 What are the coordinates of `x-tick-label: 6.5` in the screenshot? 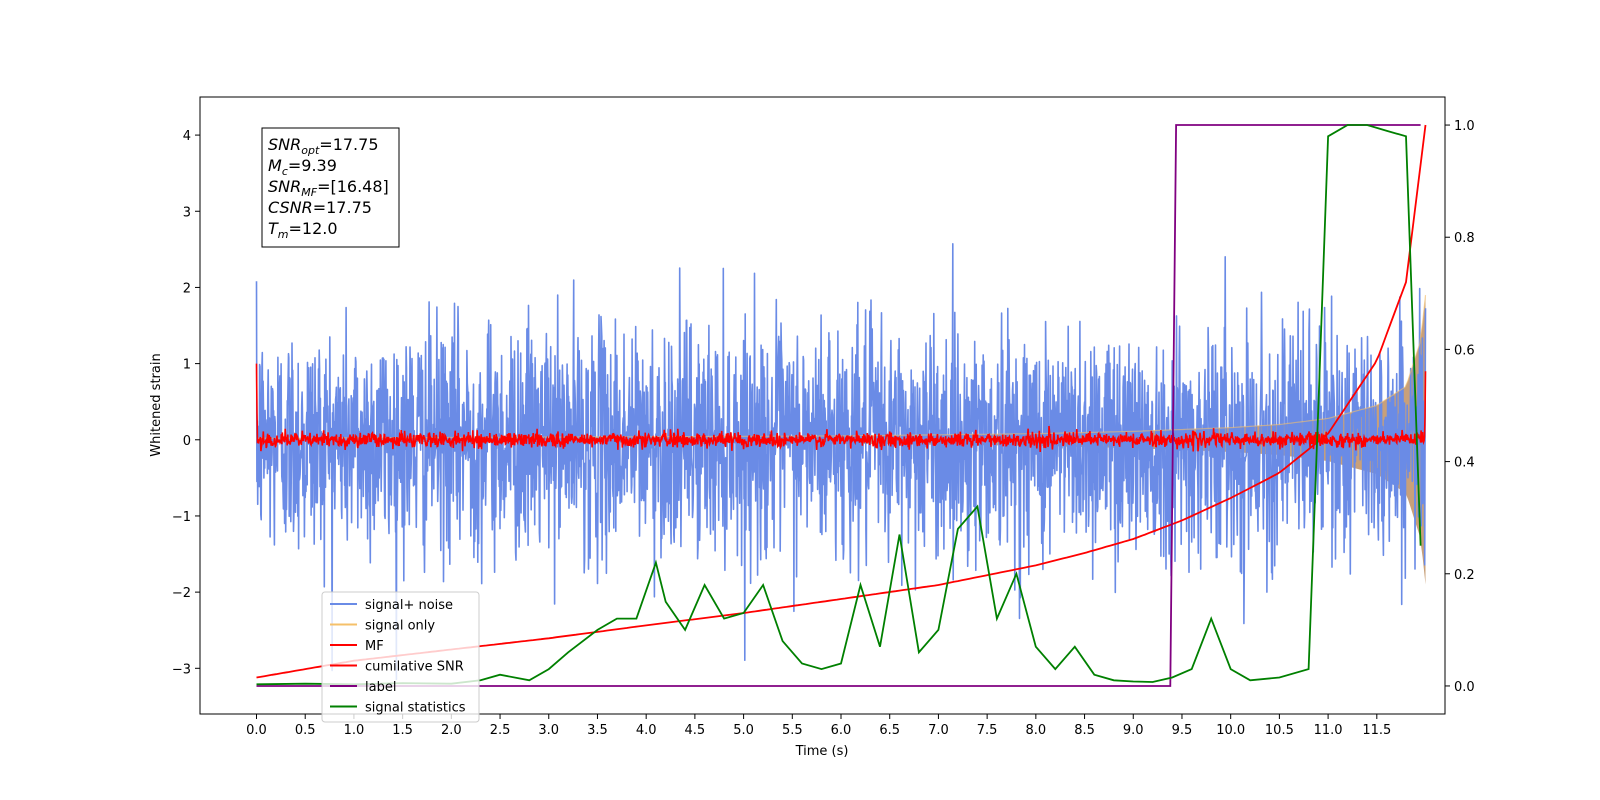 It's located at (889, 730).